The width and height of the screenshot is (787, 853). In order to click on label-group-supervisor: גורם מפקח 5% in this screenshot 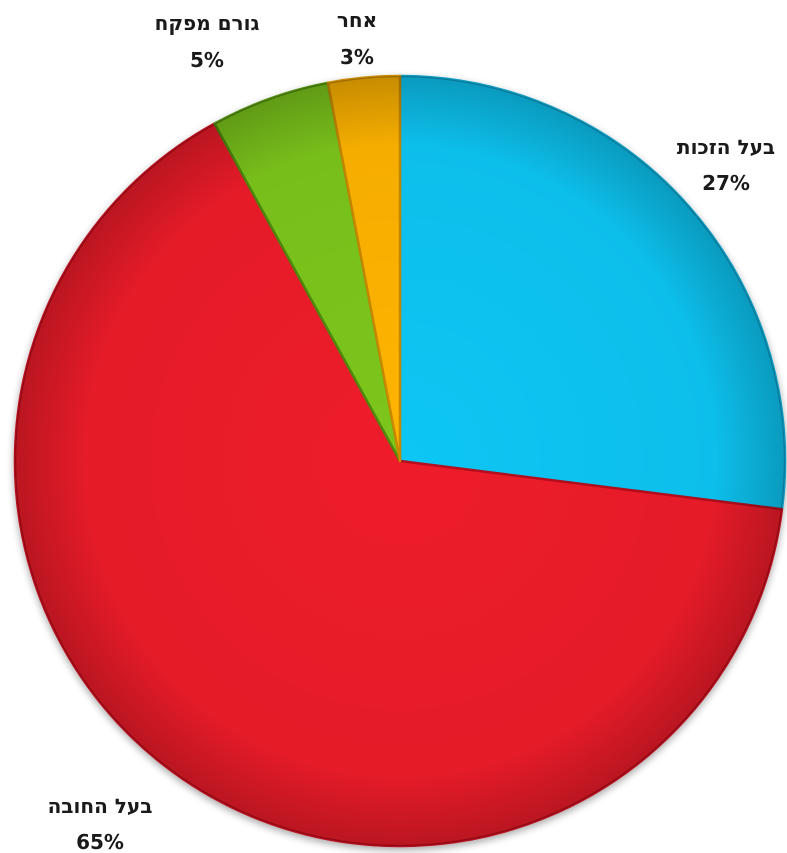, I will do `click(207, 41)`.